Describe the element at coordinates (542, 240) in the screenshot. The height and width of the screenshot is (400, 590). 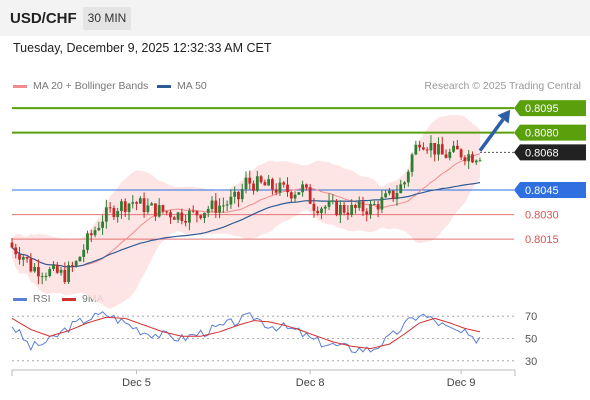
I see `level-price-label: 0.8015` at that location.